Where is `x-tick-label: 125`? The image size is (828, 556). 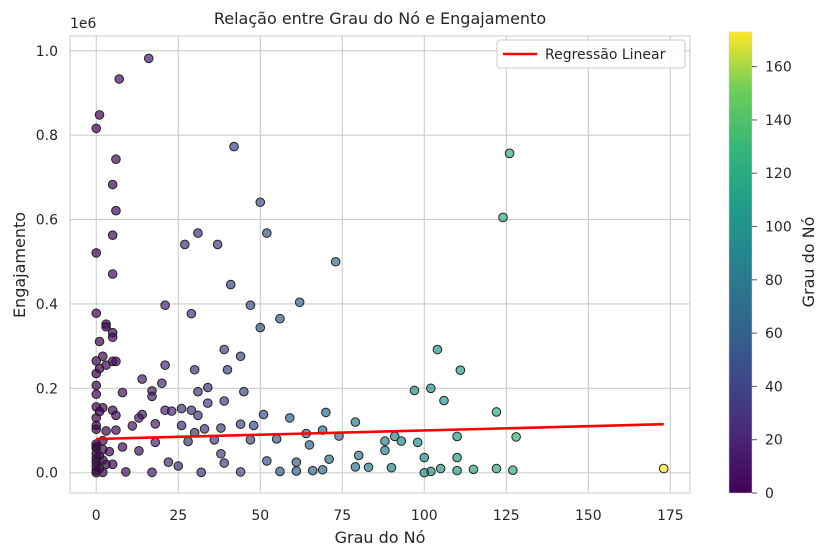 x-tick-label: 125 is located at coordinates (506, 516).